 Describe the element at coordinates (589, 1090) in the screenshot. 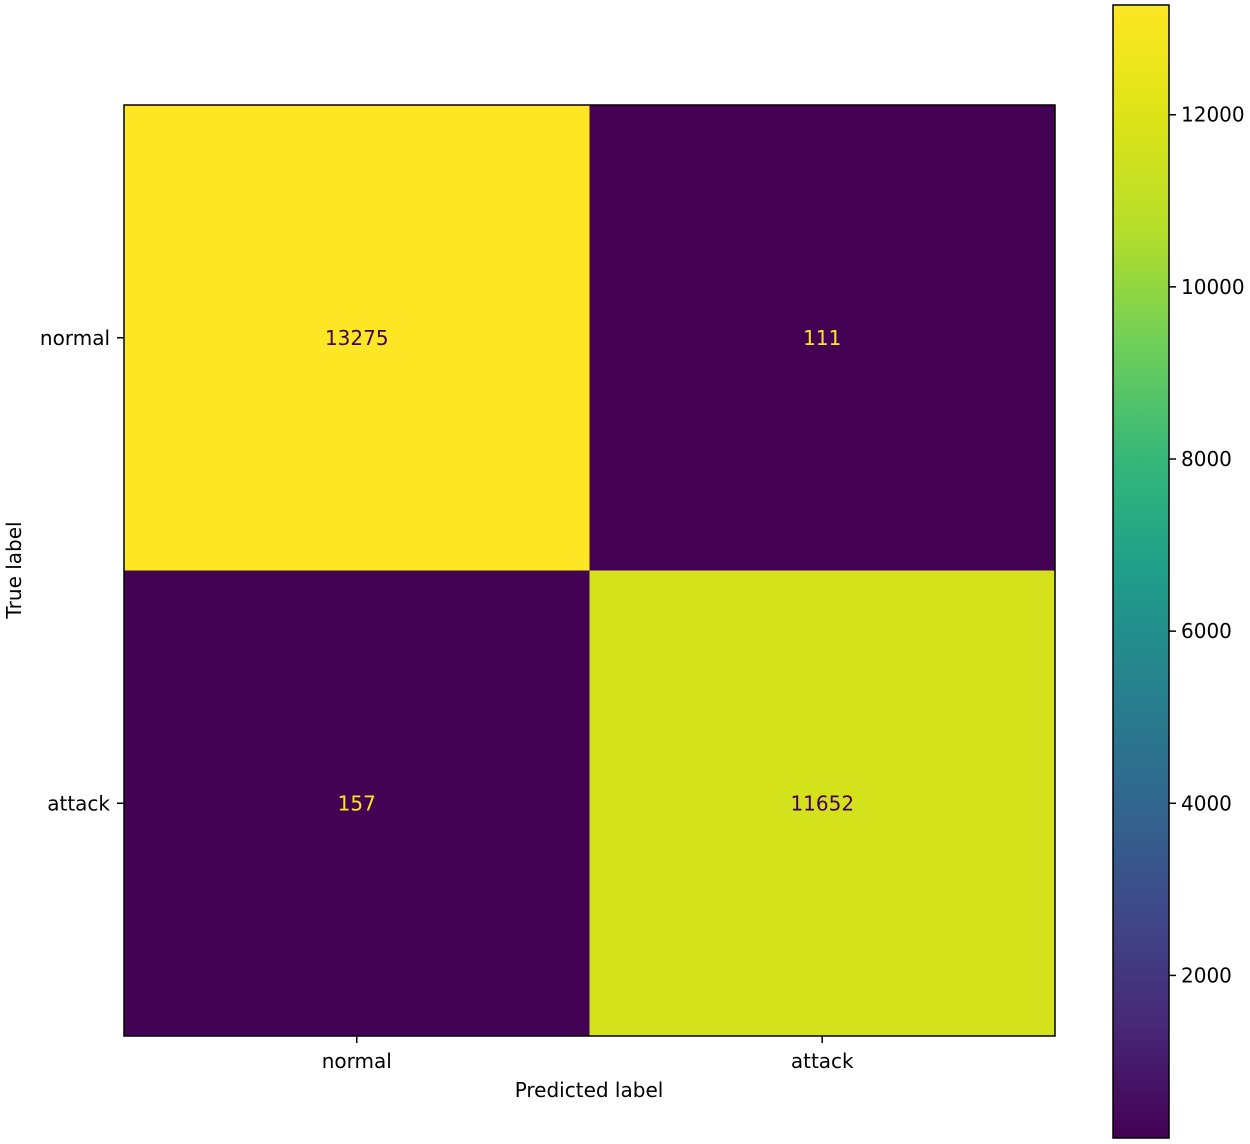

I see `x-axis-label: Predicted label` at that location.